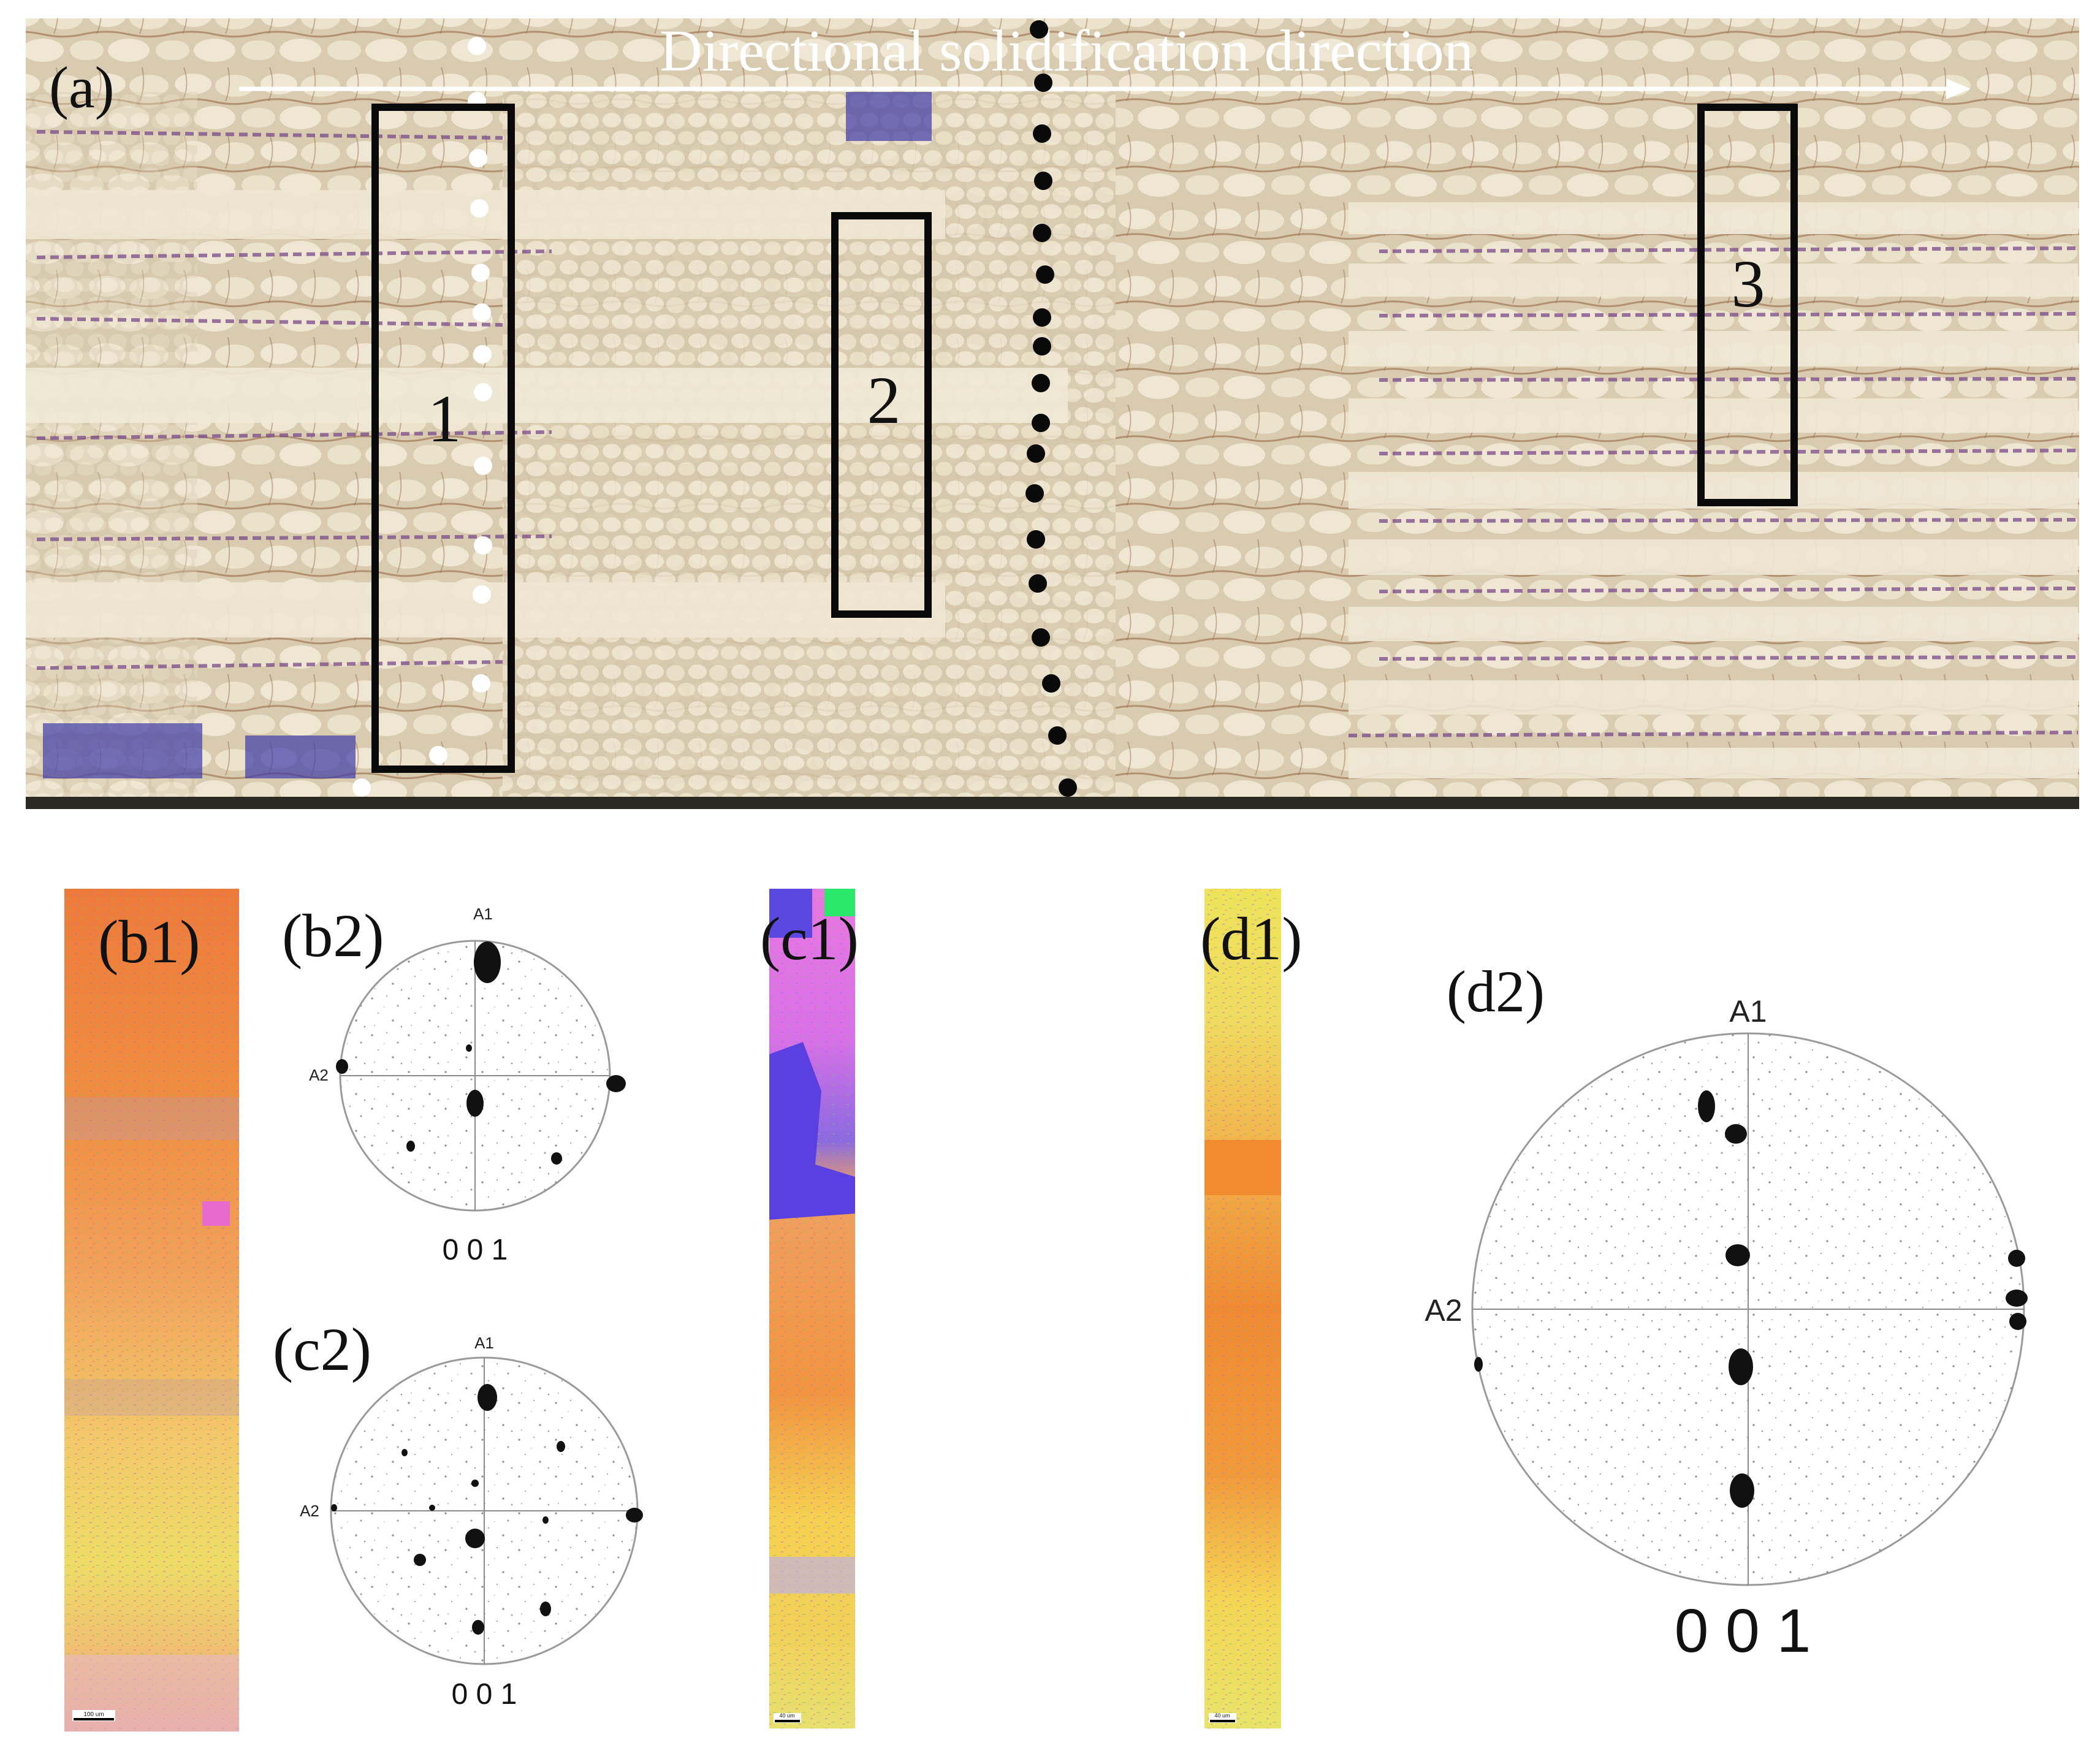 The image size is (2100, 1756). I want to click on direction-label: Directional solidification direction, so click(1067, 50).